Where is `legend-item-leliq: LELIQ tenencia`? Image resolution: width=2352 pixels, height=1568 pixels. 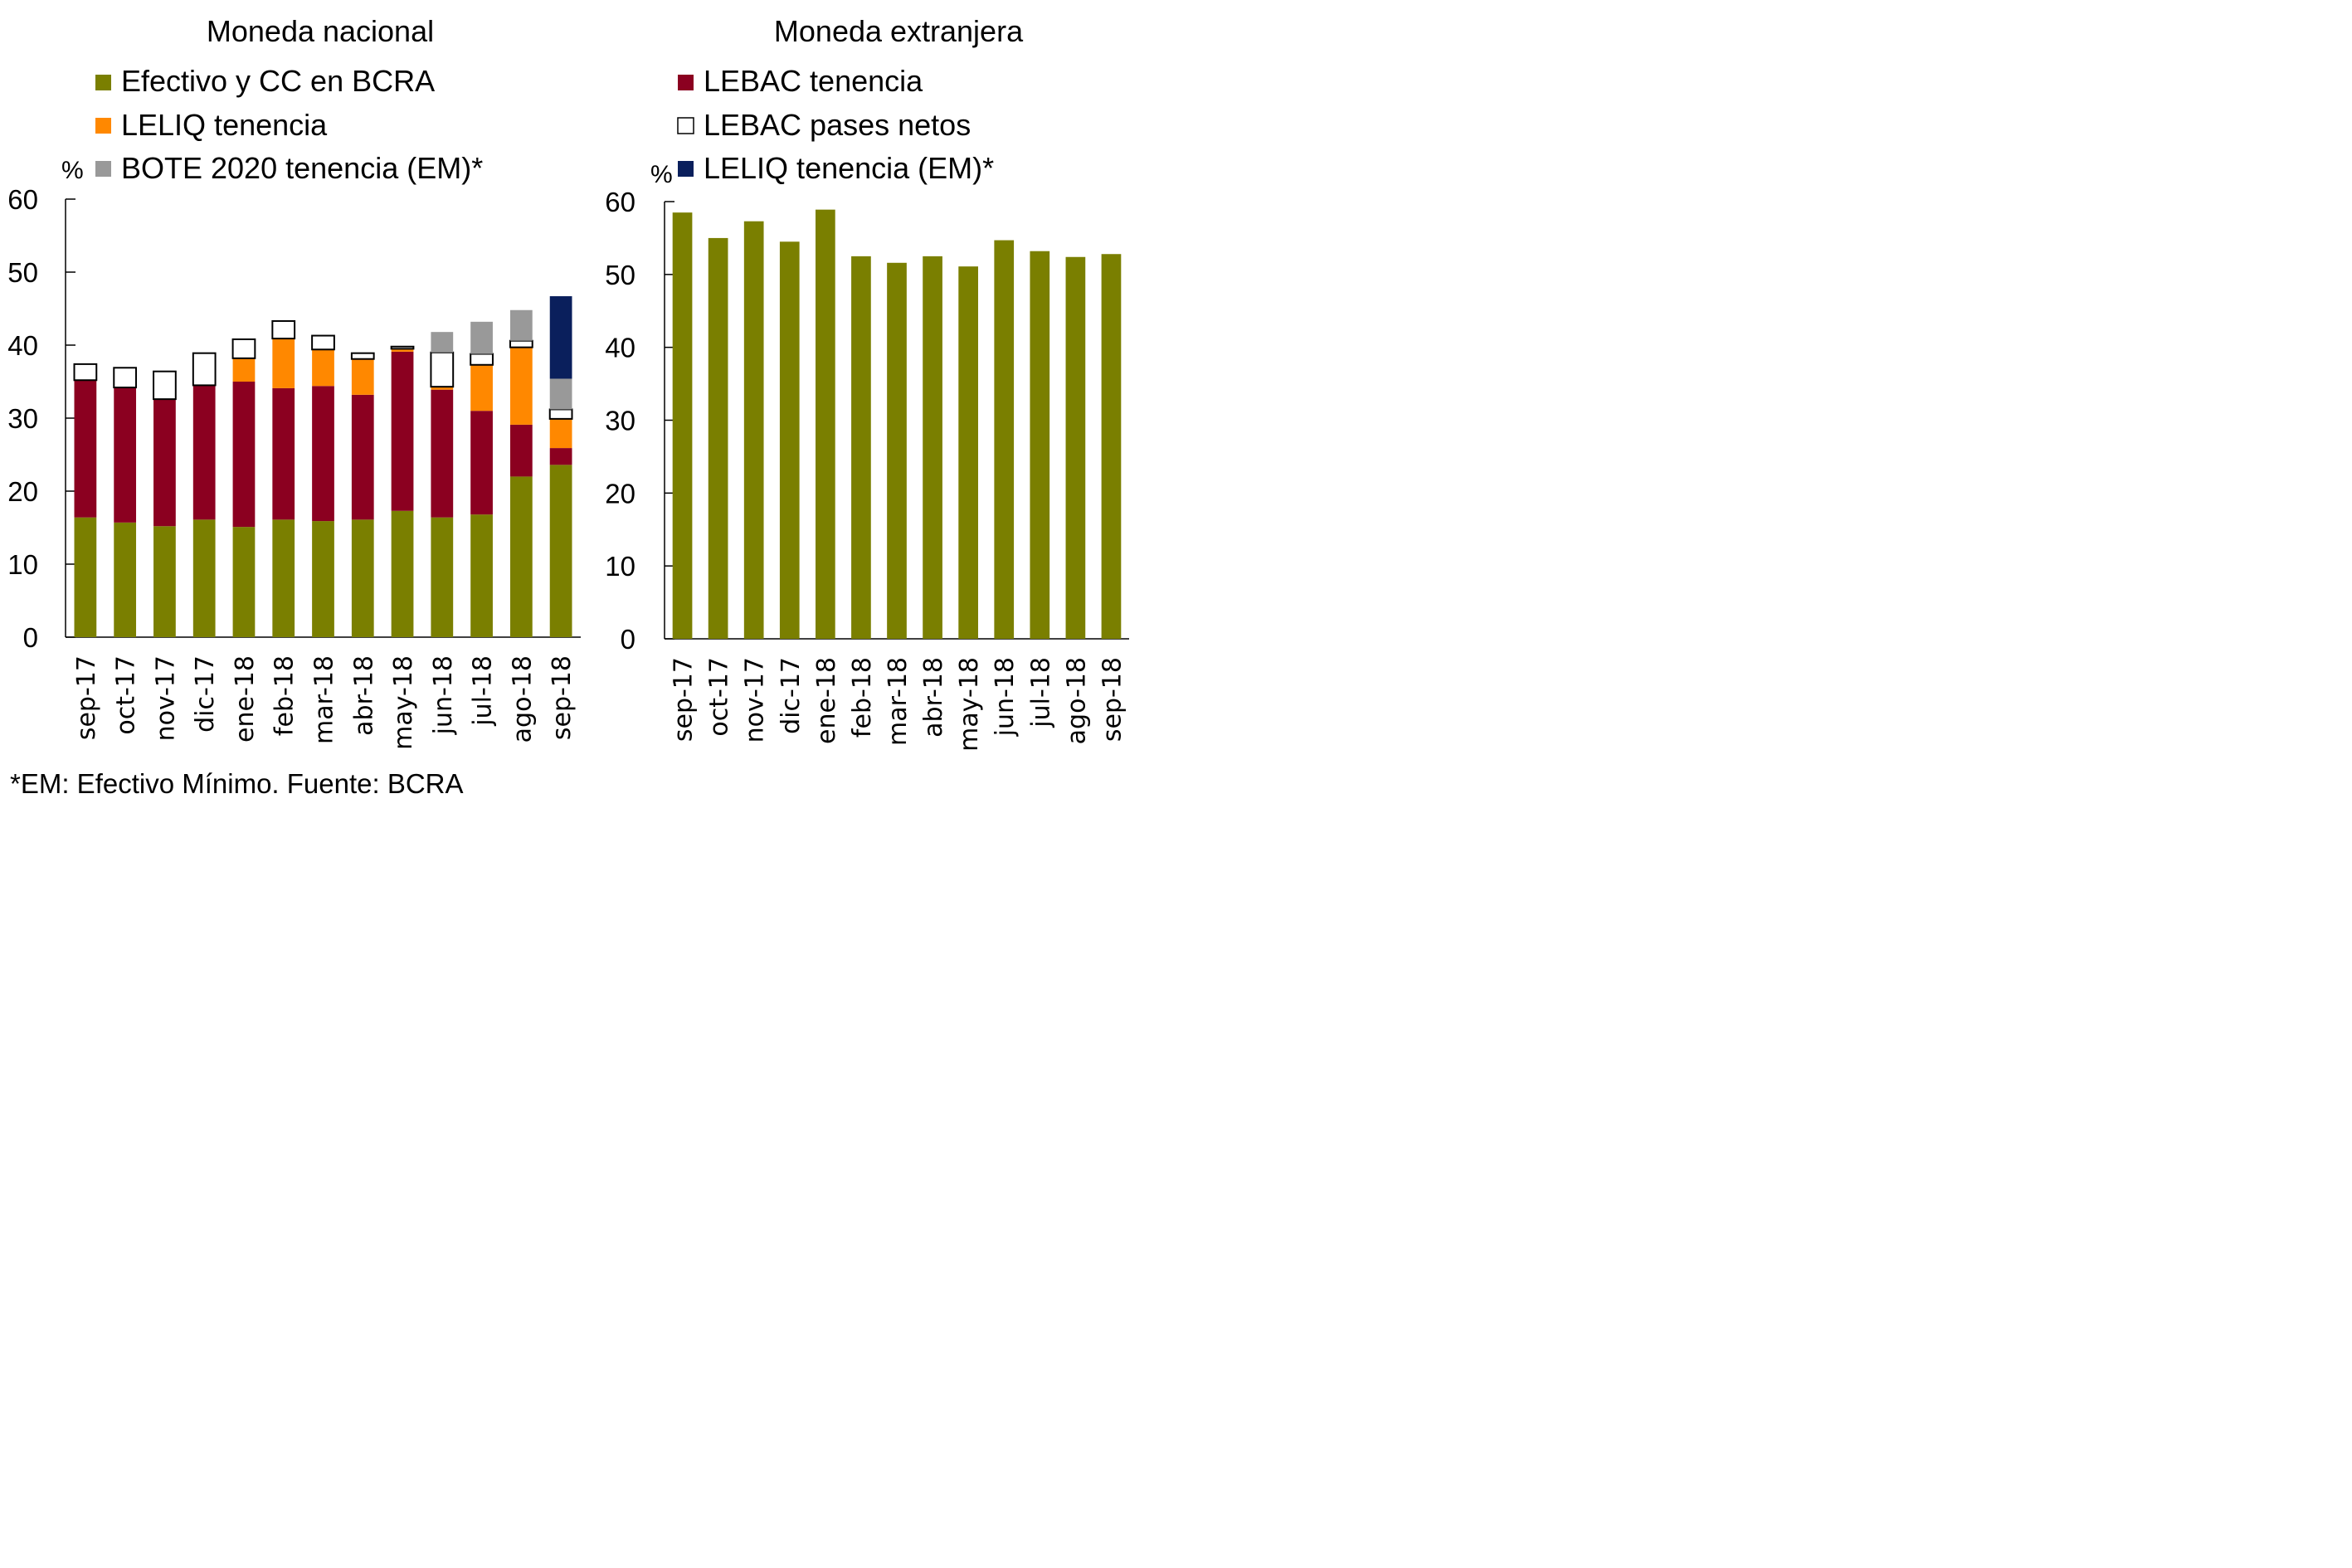
legend-item-leliq: LELIQ tenencia is located at coordinates (211, 125).